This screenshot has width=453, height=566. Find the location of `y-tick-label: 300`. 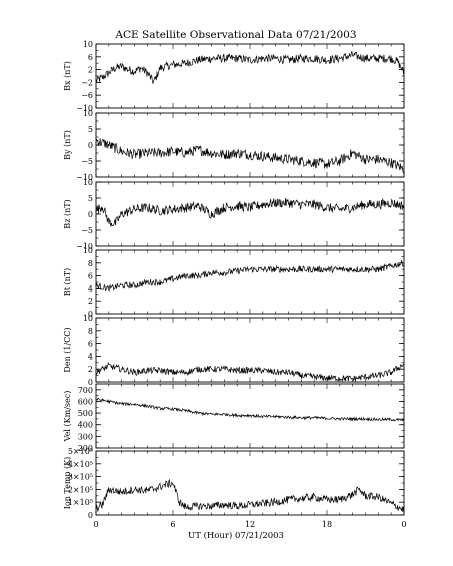

y-tick-label: 300 is located at coordinates (85, 436).